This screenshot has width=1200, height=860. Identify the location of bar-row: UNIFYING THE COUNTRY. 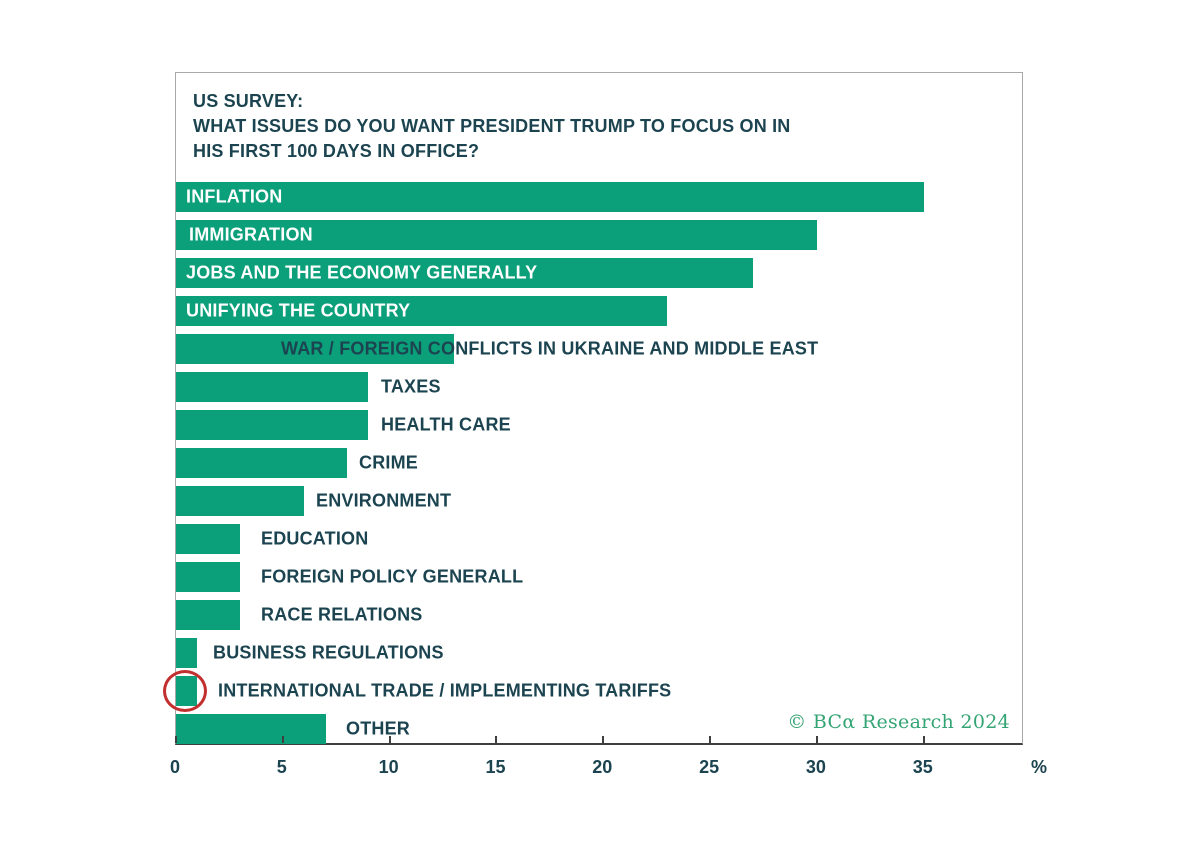
(599, 311).